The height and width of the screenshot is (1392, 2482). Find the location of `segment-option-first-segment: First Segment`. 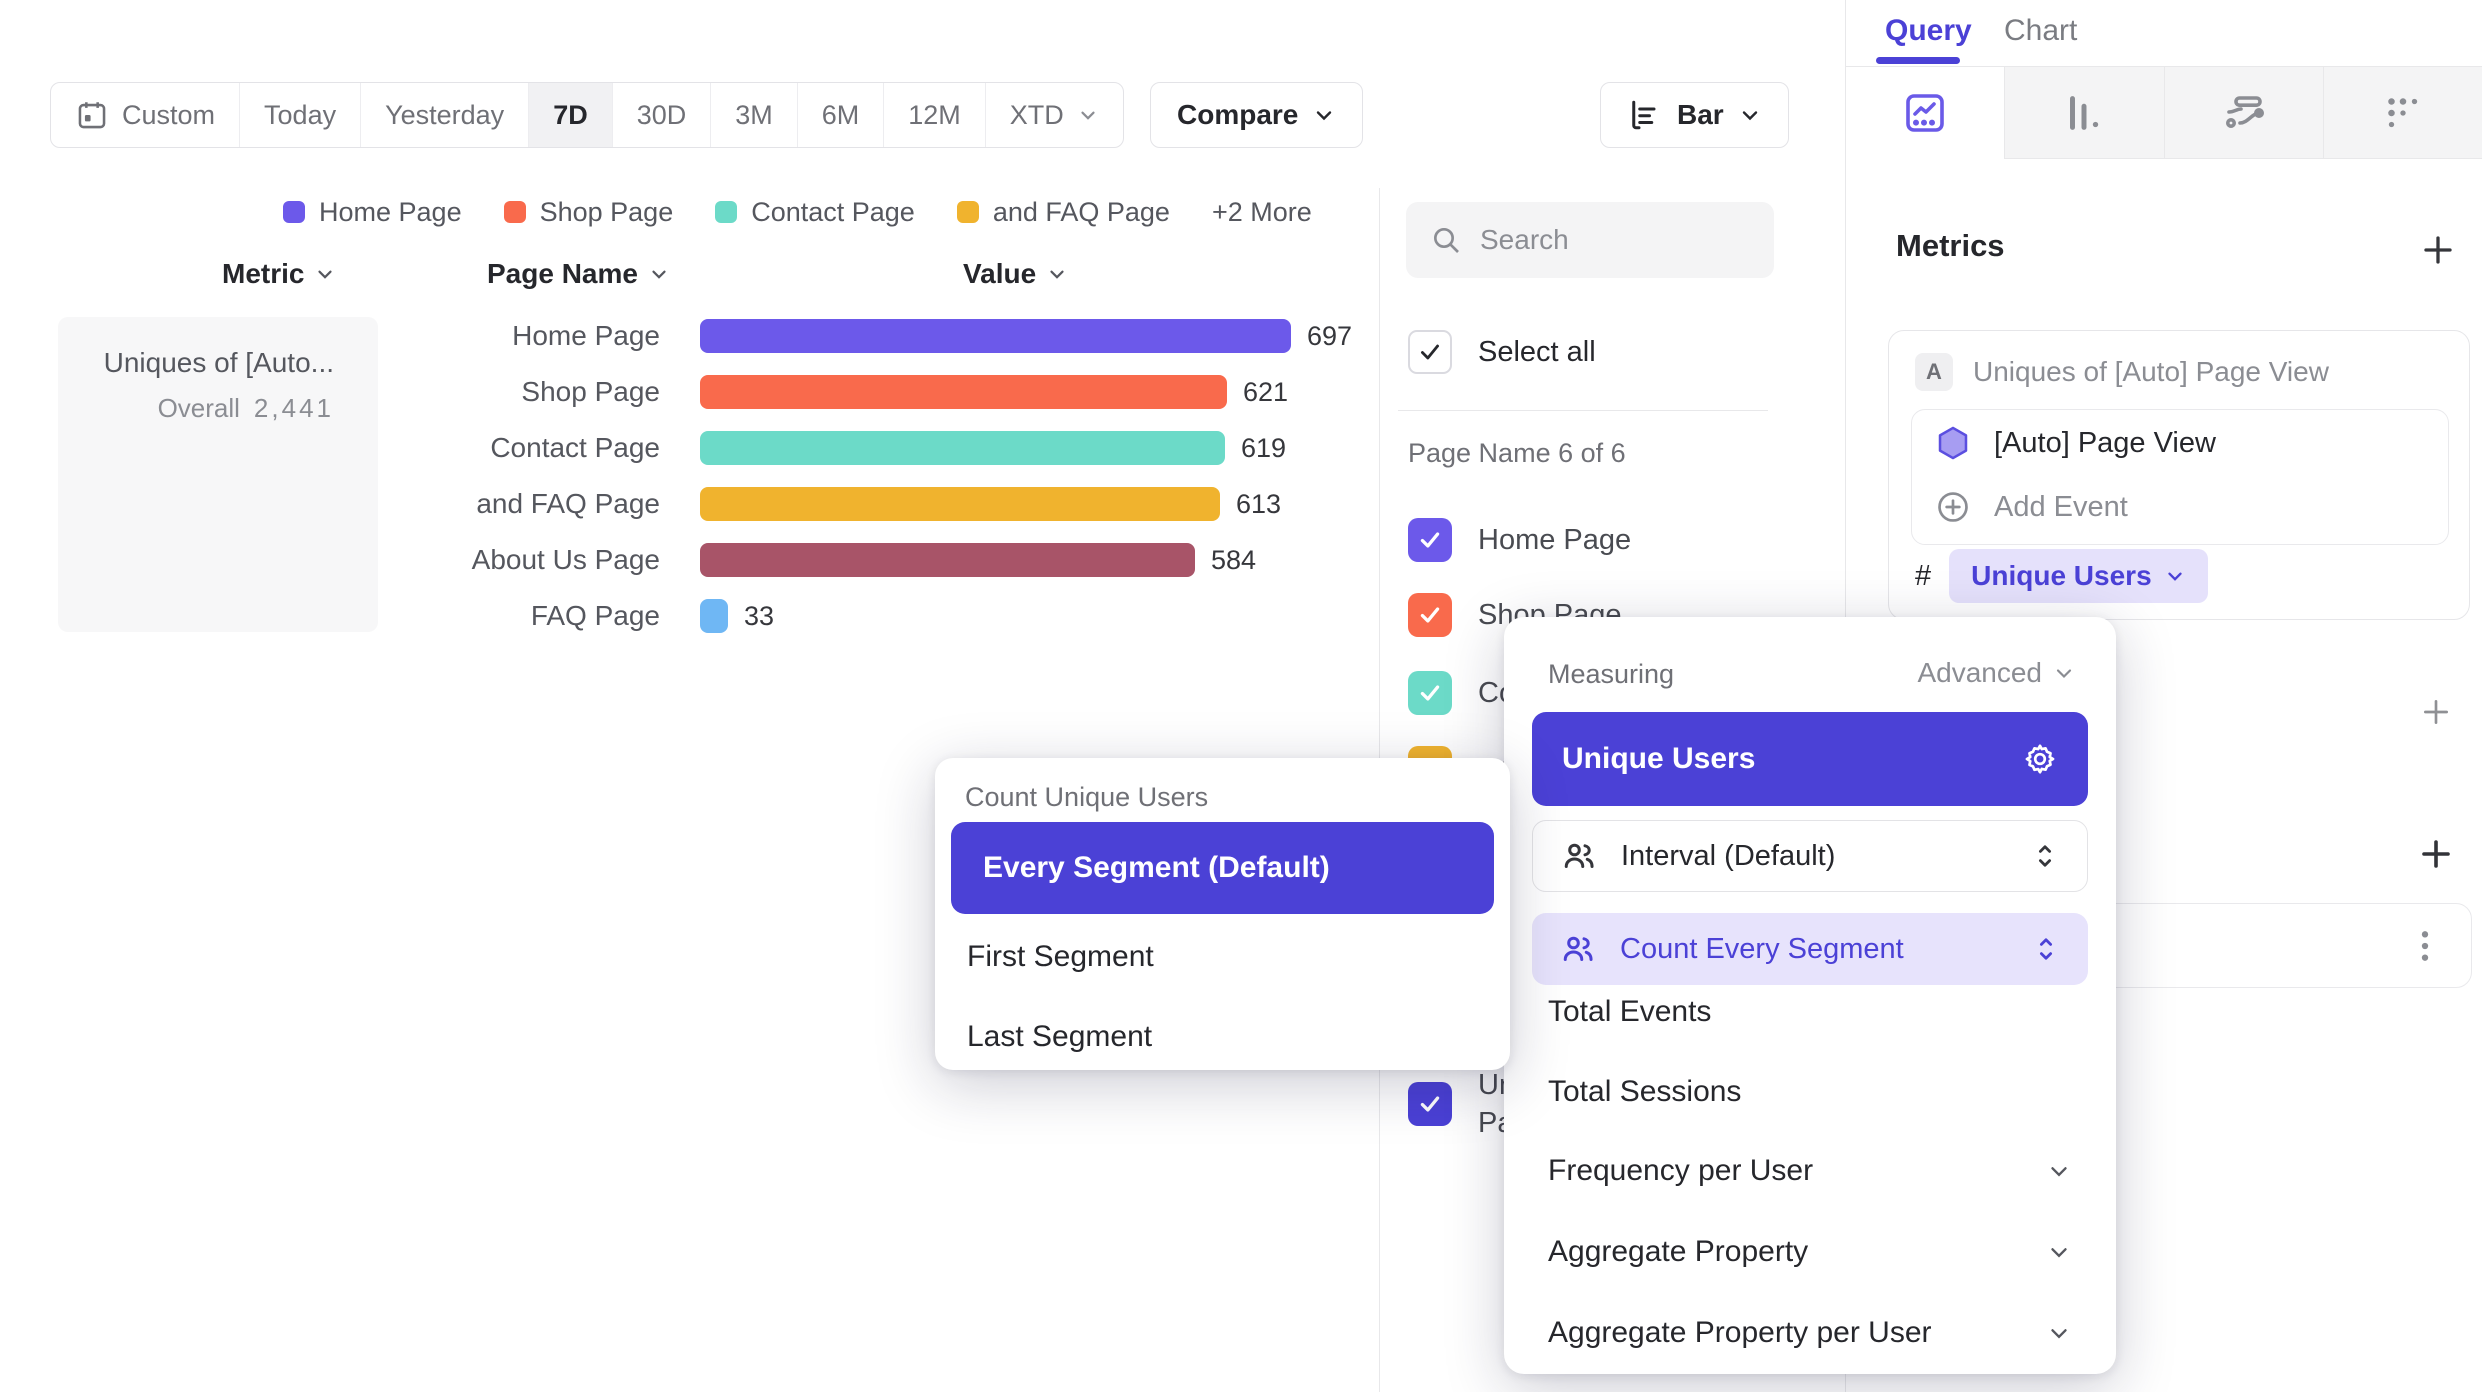

segment-option-first-segment: First Segment is located at coordinates (1060, 956).